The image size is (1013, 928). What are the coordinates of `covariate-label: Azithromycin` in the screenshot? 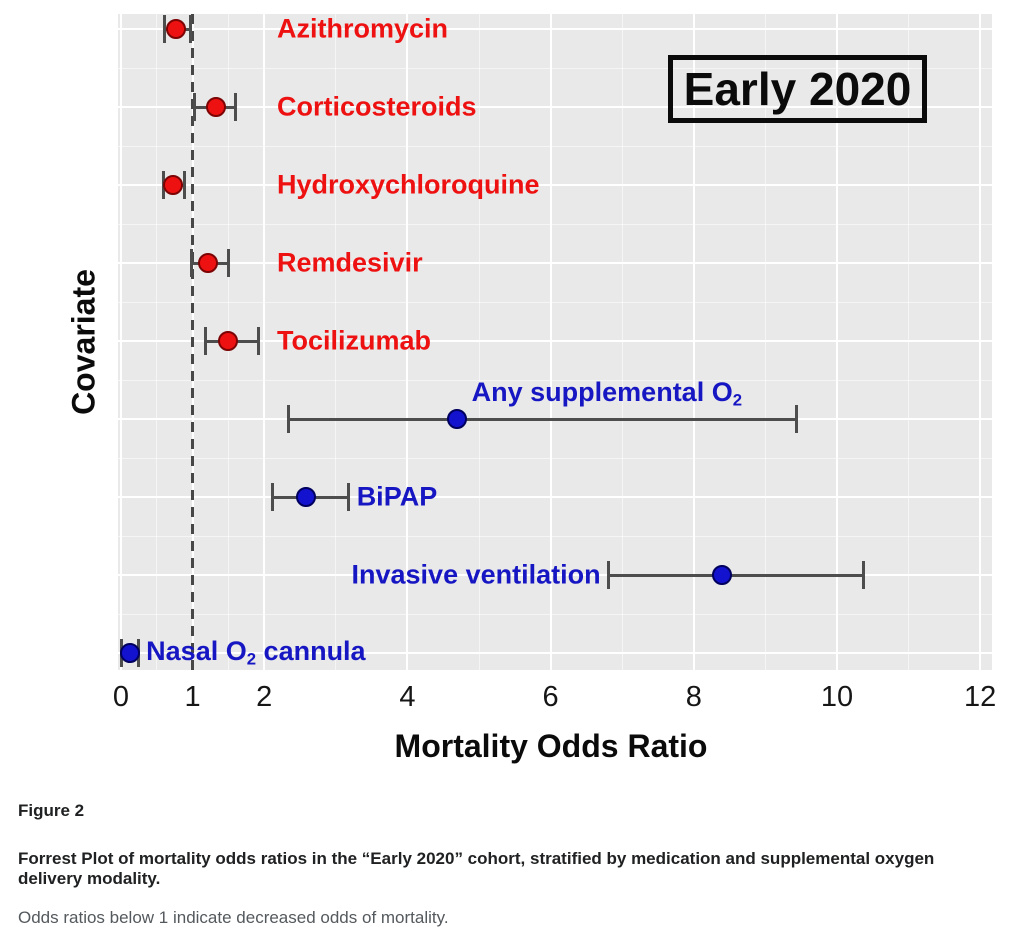 It's located at (363, 28).